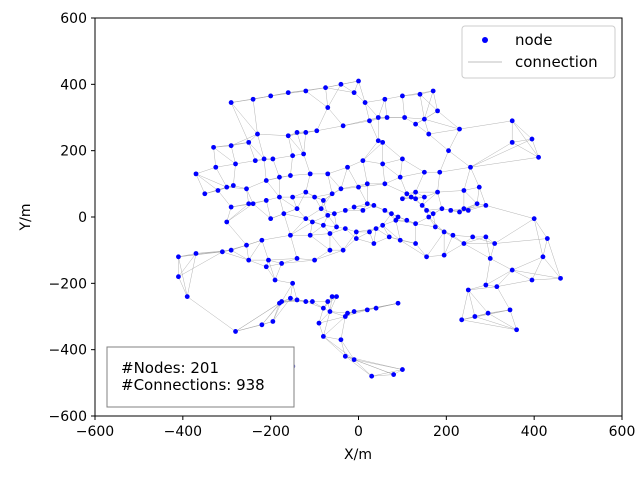  What do you see at coordinates (446, 432) in the screenshot?
I see `x-tick-label: 200` at bounding box center [446, 432].